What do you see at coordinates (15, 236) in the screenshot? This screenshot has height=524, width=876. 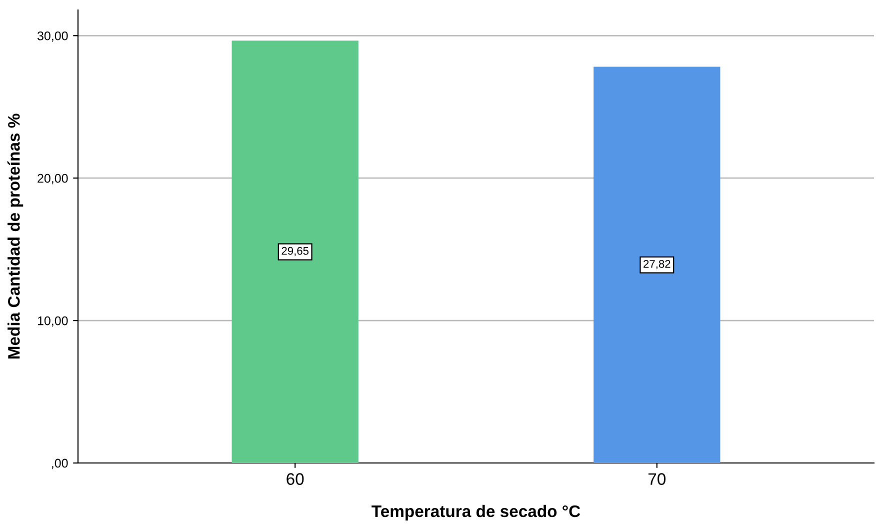 I see `y-axis-title: Media Cantidad de proteínas %` at bounding box center [15, 236].